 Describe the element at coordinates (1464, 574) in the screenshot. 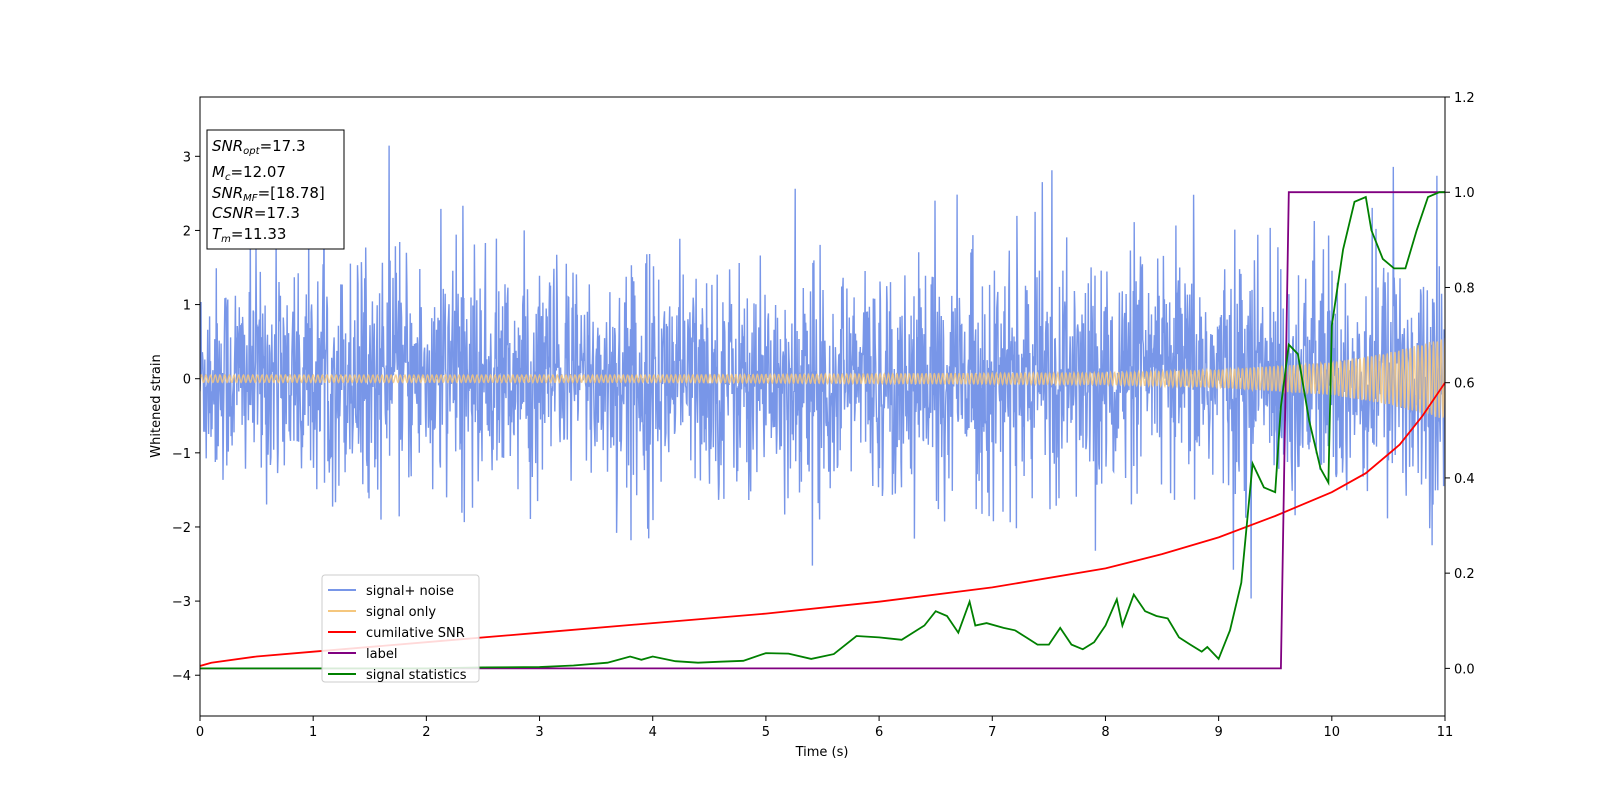

I see `y2-tick-label: 0.2` at that location.